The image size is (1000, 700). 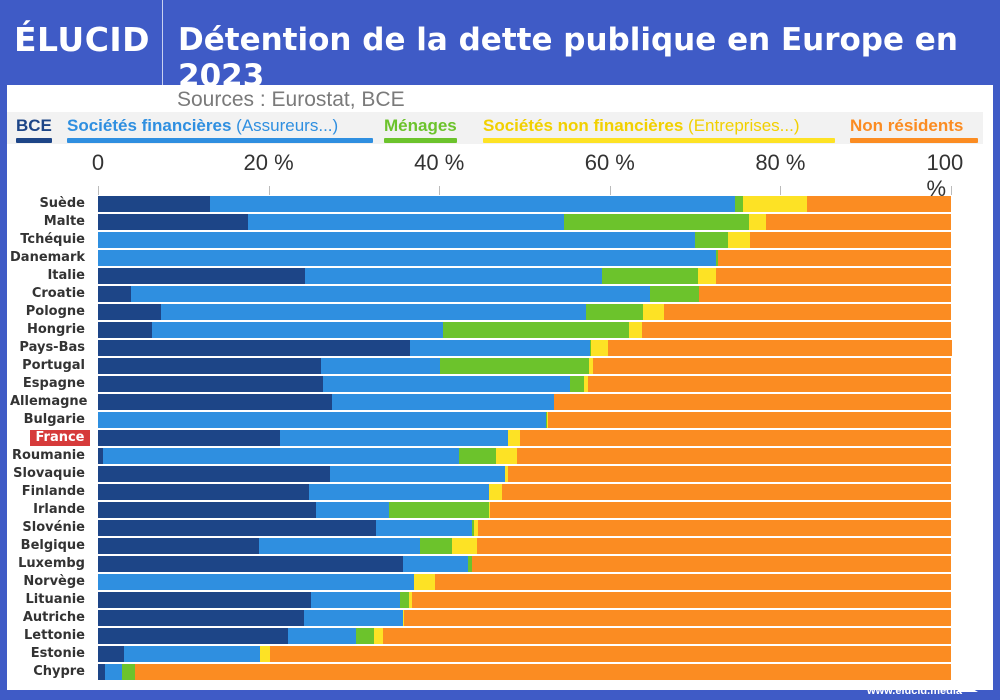 What do you see at coordinates (55, 599) in the screenshot?
I see `category-label: Lituanie` at bounding box center [55, 599].